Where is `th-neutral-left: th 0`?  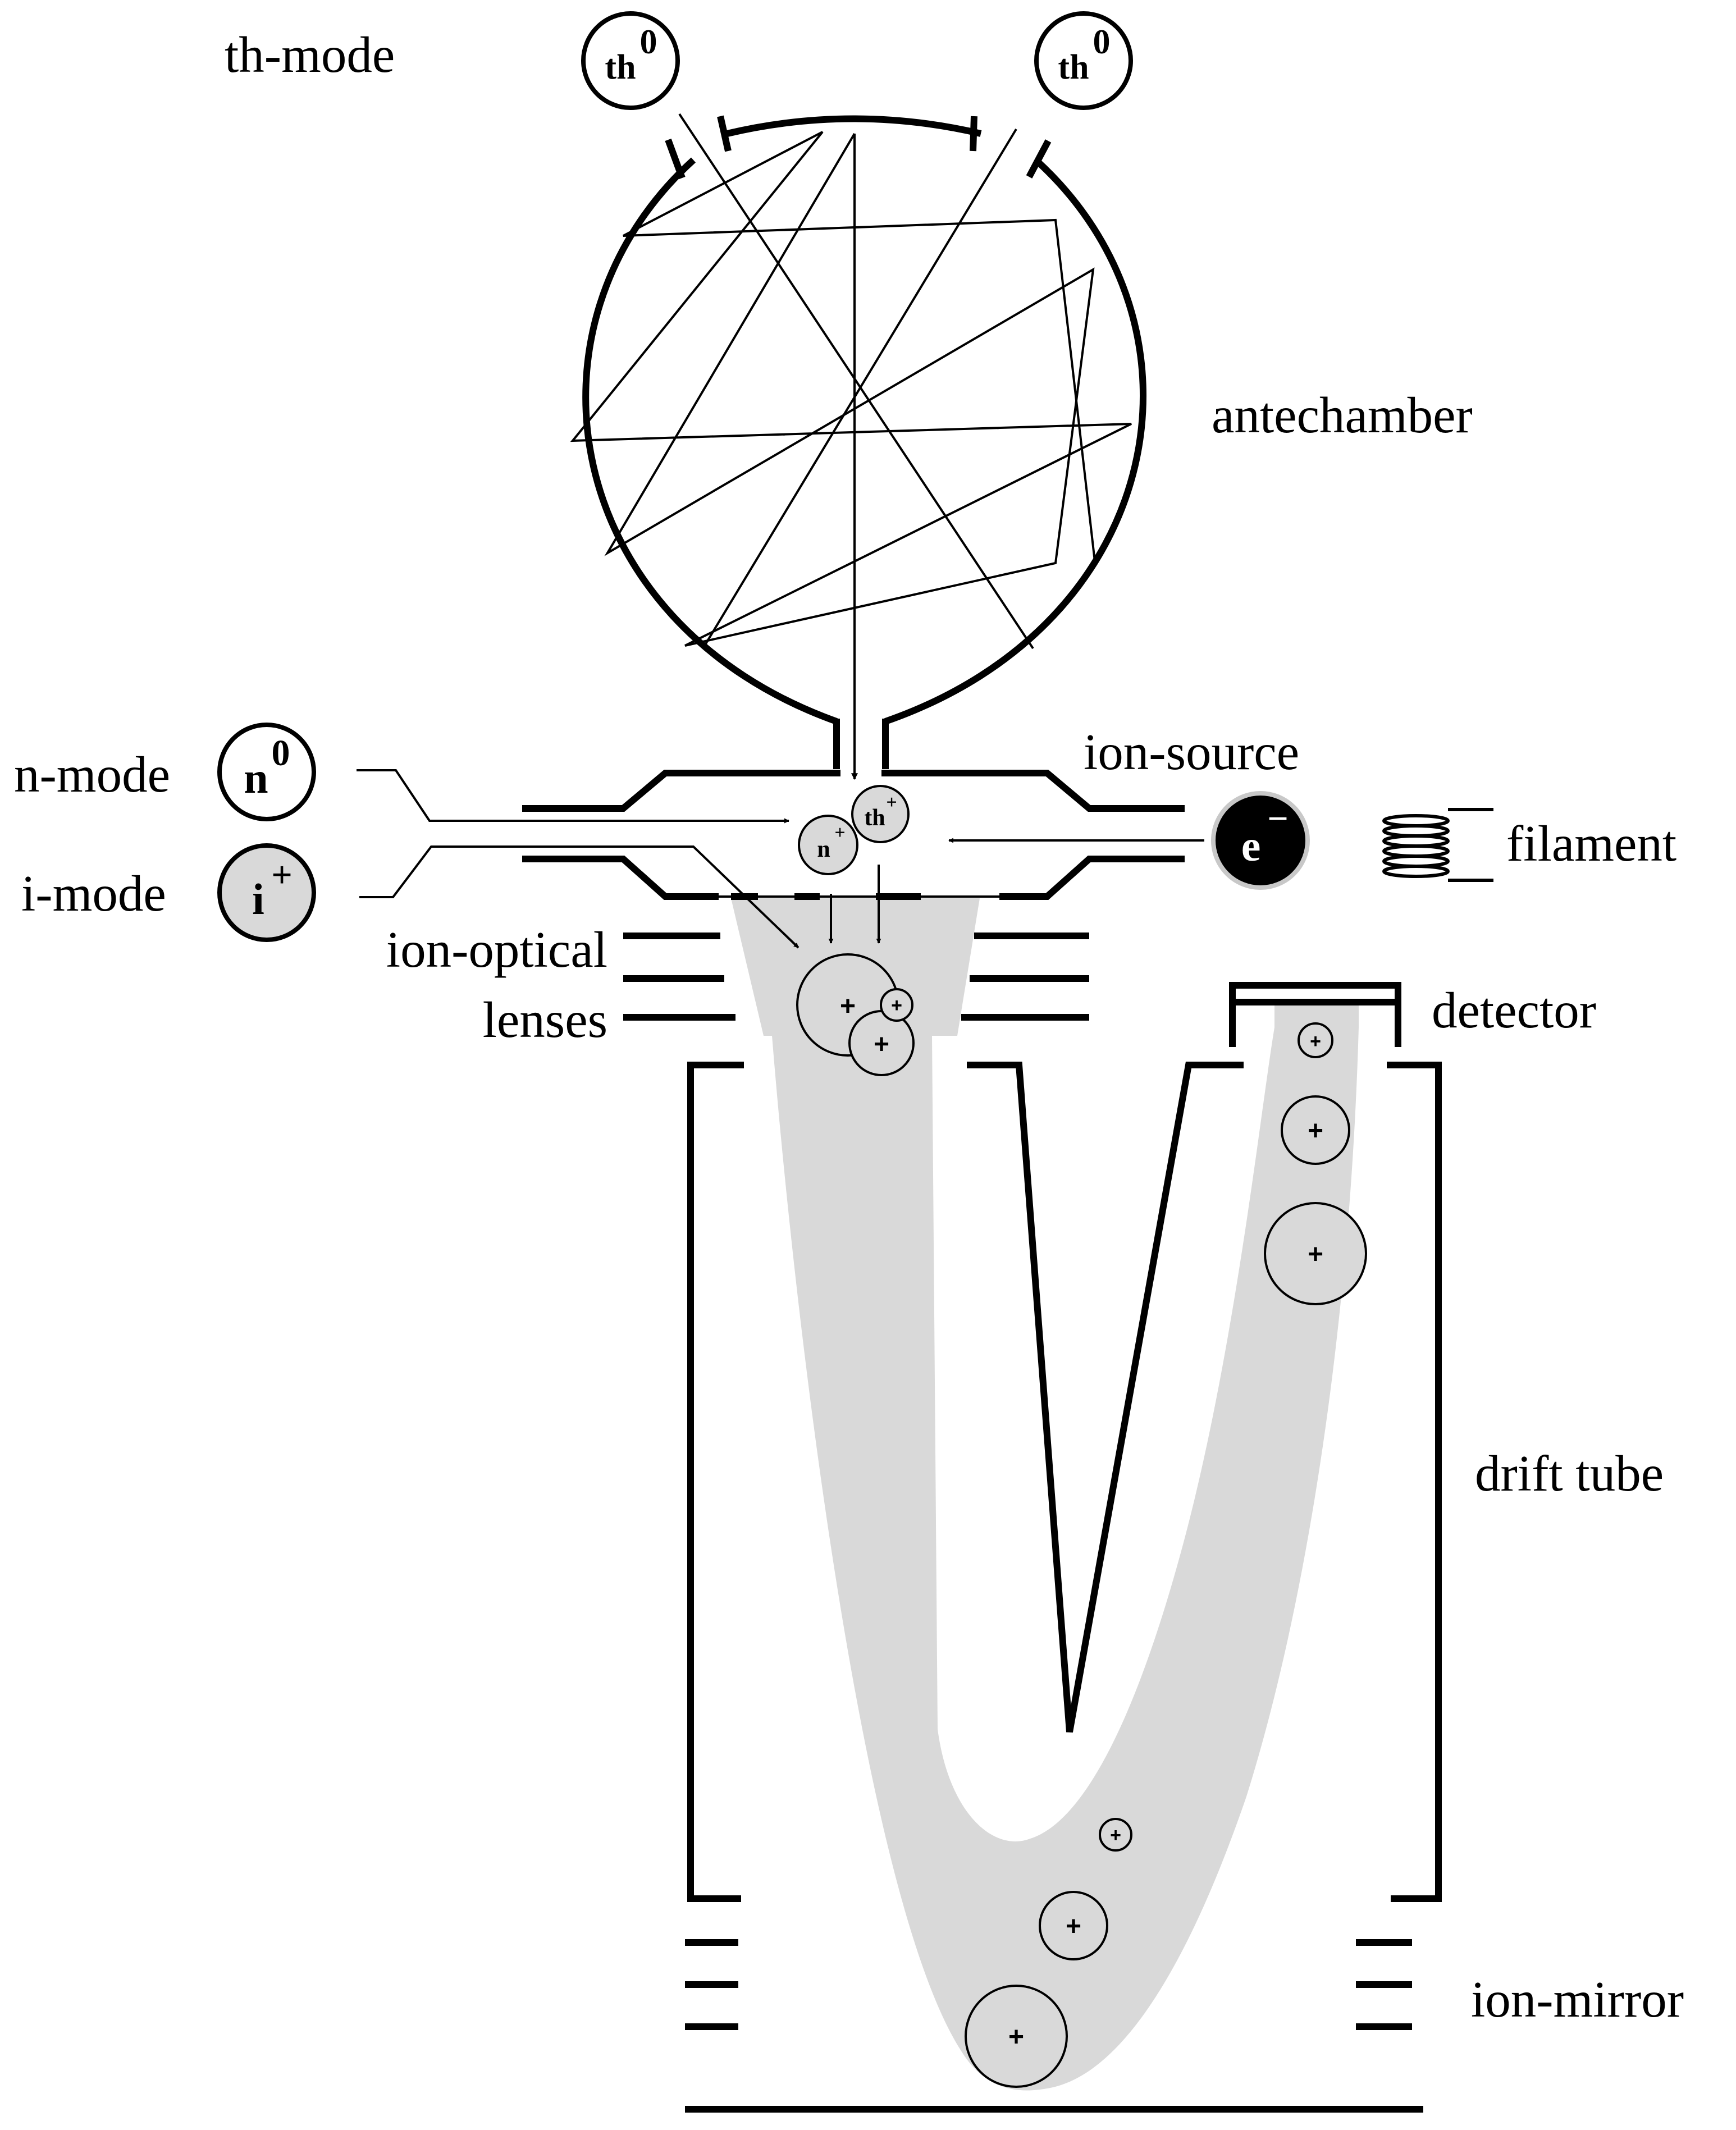
th-neutral-left: th 0 is located at coordinates (630, 60).